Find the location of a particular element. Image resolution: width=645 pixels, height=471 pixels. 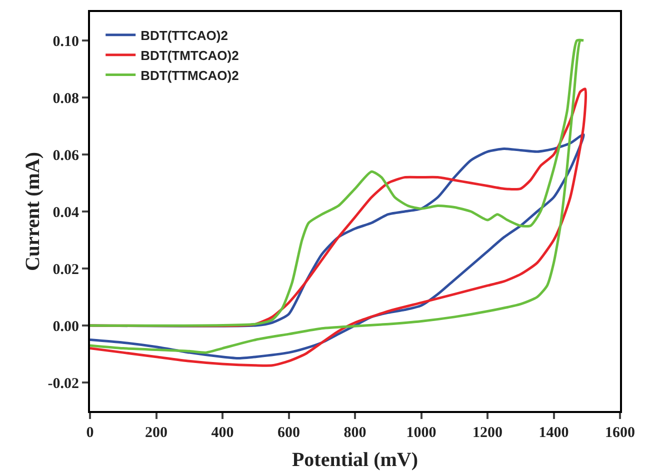

legend-label: BDT(TTMCAO)2 is located at coordinates (189, 75).